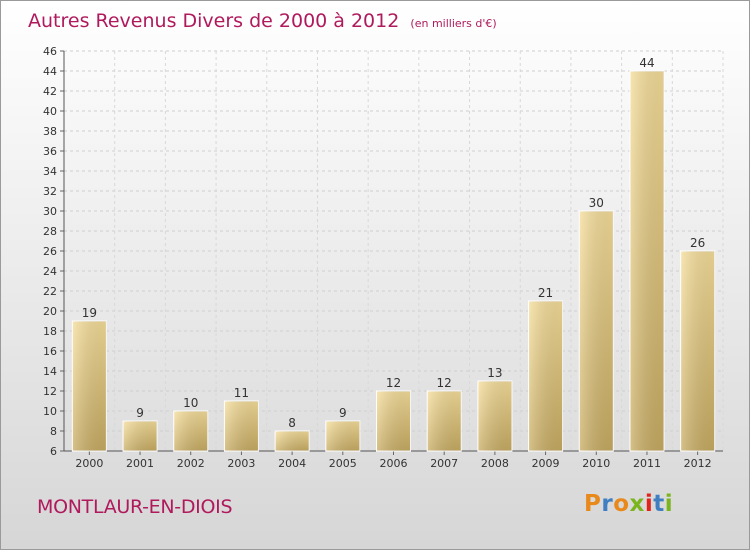 Image resolution: width=750 pixels, height=550 pixels. I want to click on y-tick-label: 20, so click(50, 311).